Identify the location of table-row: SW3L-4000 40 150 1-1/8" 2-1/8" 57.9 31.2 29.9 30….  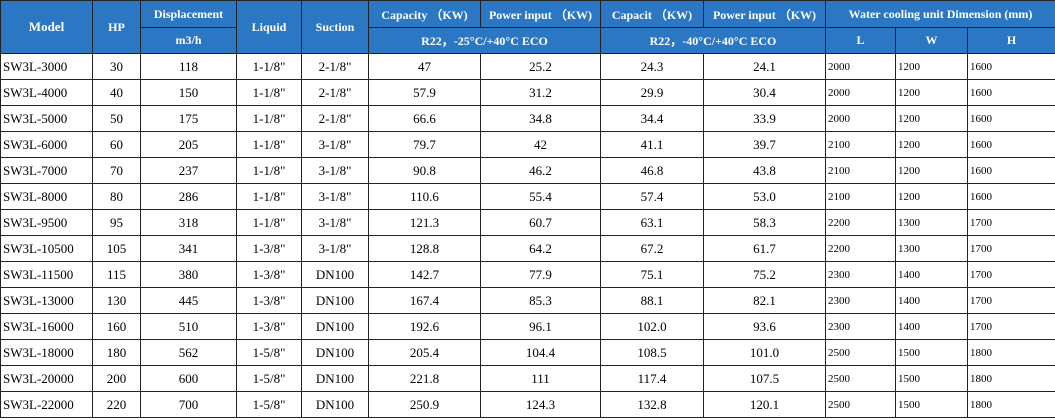
(527, 92).